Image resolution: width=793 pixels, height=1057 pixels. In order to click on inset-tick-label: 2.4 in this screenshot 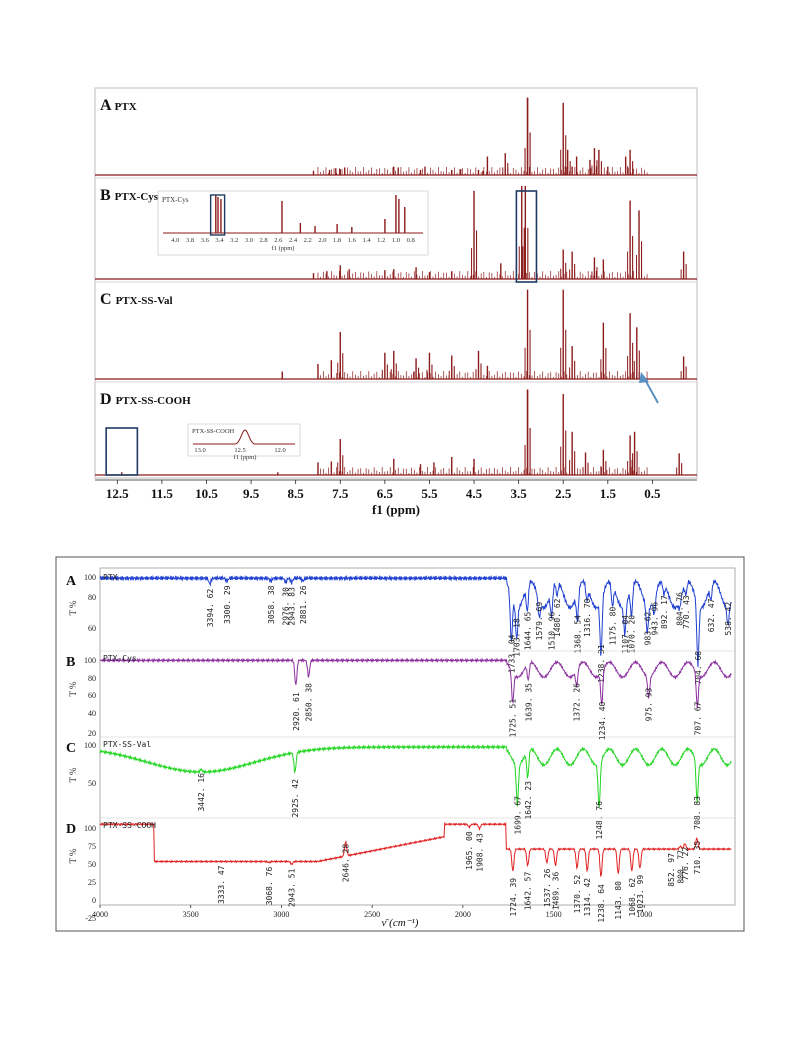, I will do `click(293, 240)`.